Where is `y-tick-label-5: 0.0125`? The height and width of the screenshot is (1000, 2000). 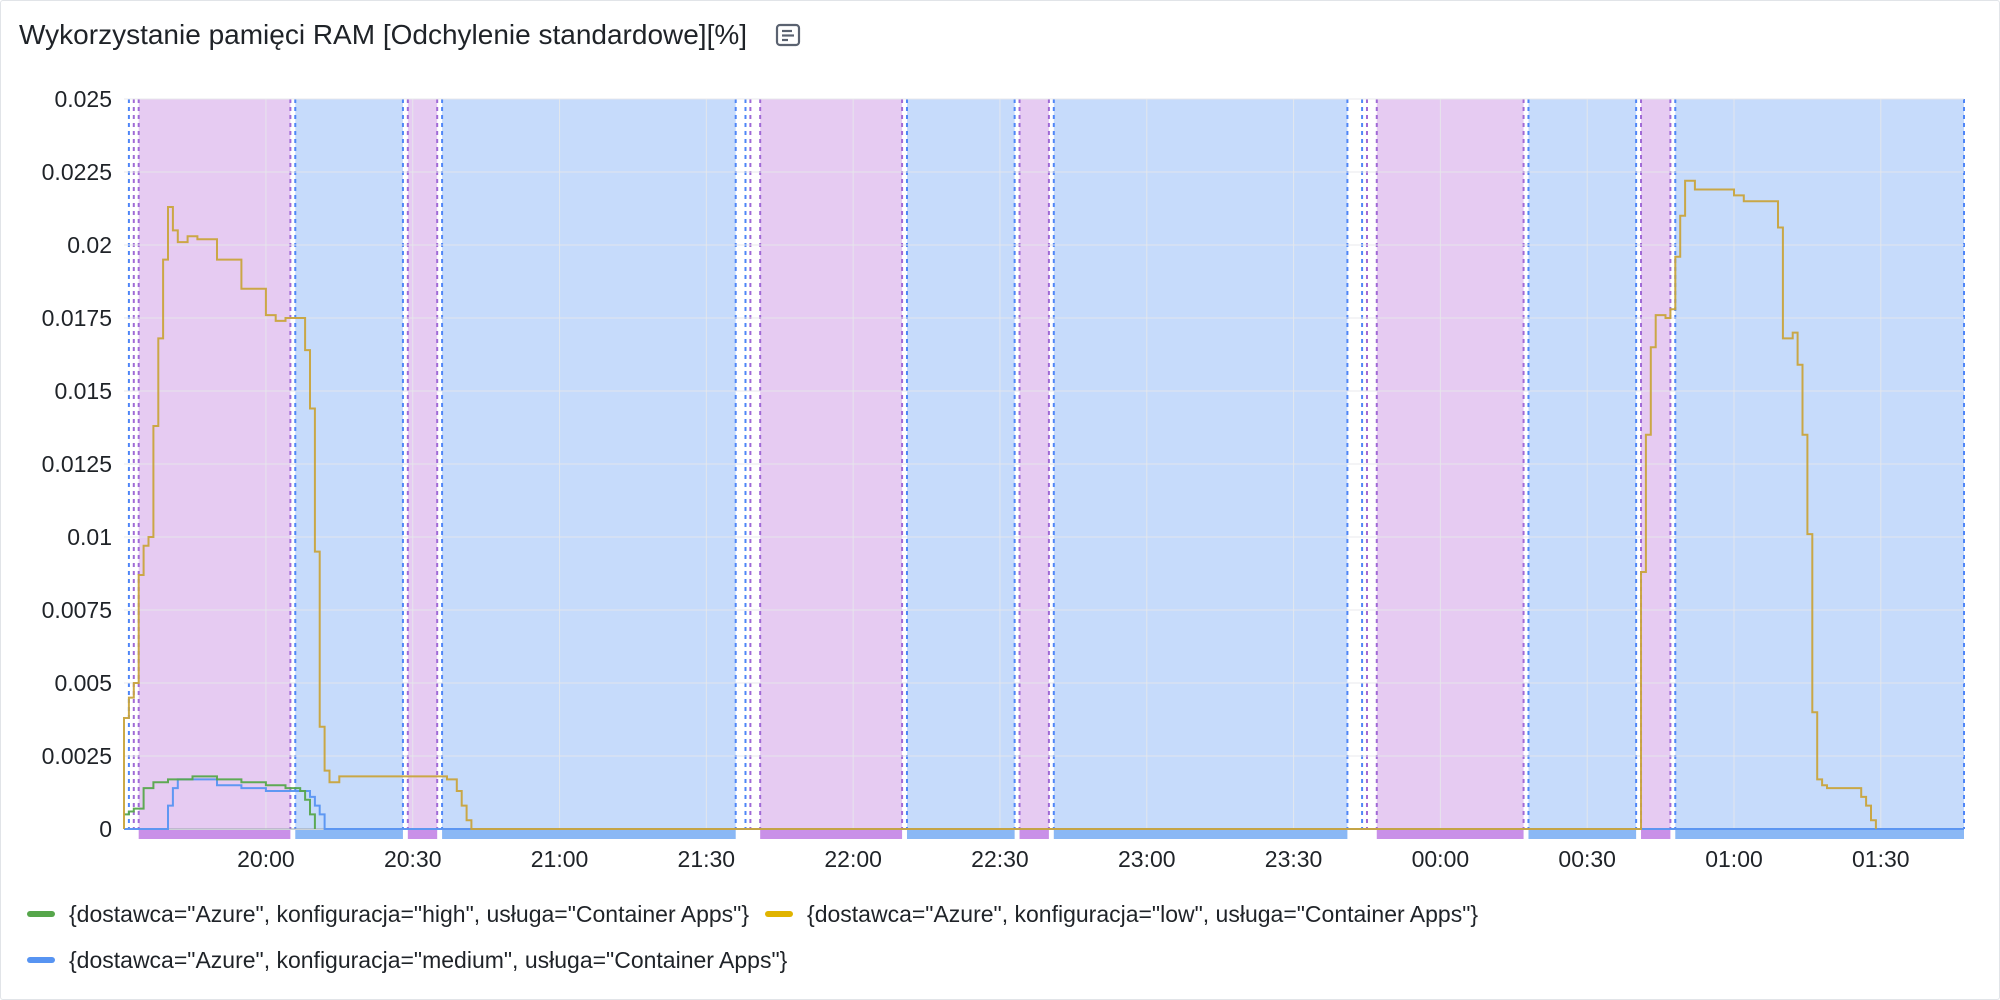 y-tick-label-5: 0.0125 is located at coordinates (77, 464).